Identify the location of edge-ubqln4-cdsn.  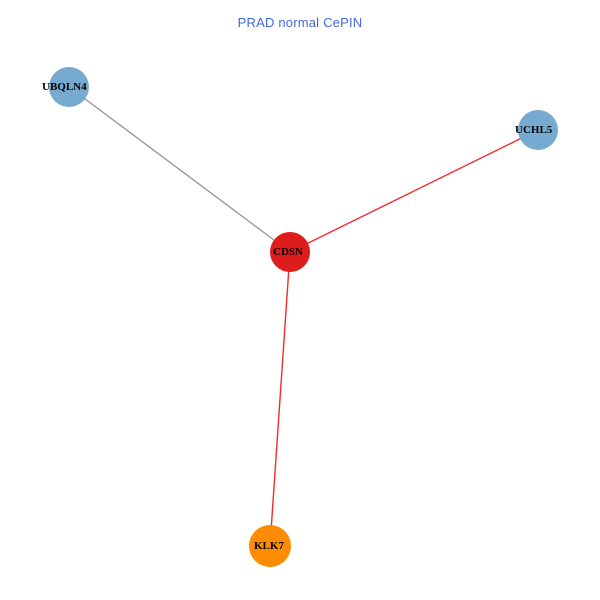
(179, 169).